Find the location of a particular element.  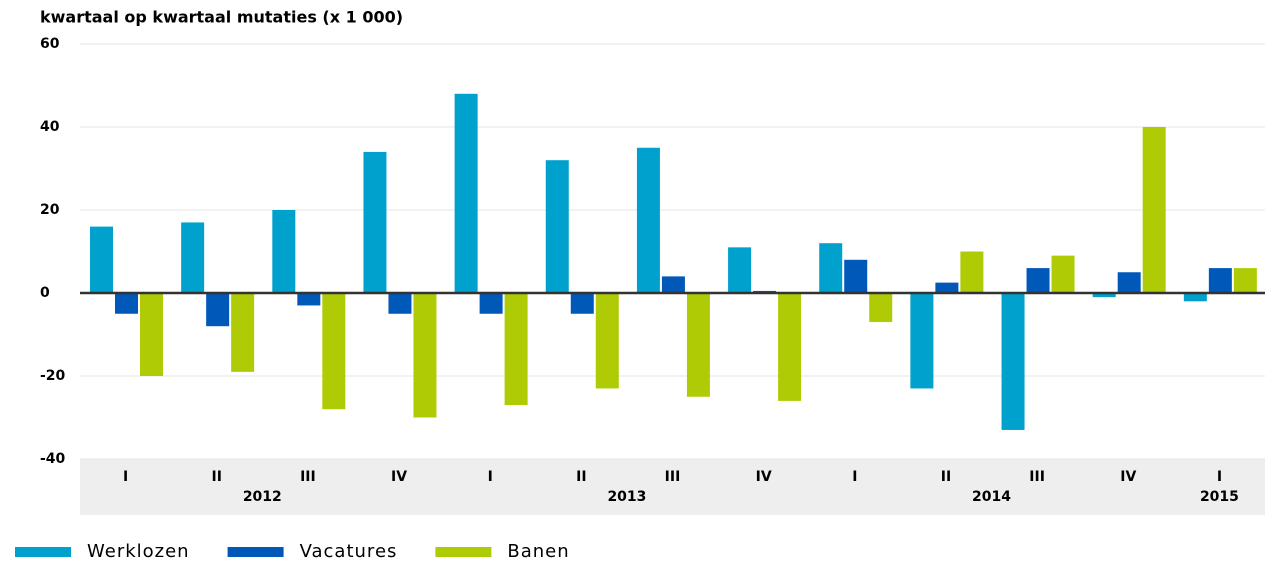

chart-title: kwartaal op kwartaal mutaties (x 1 000) is located at coordinates (221, 17).